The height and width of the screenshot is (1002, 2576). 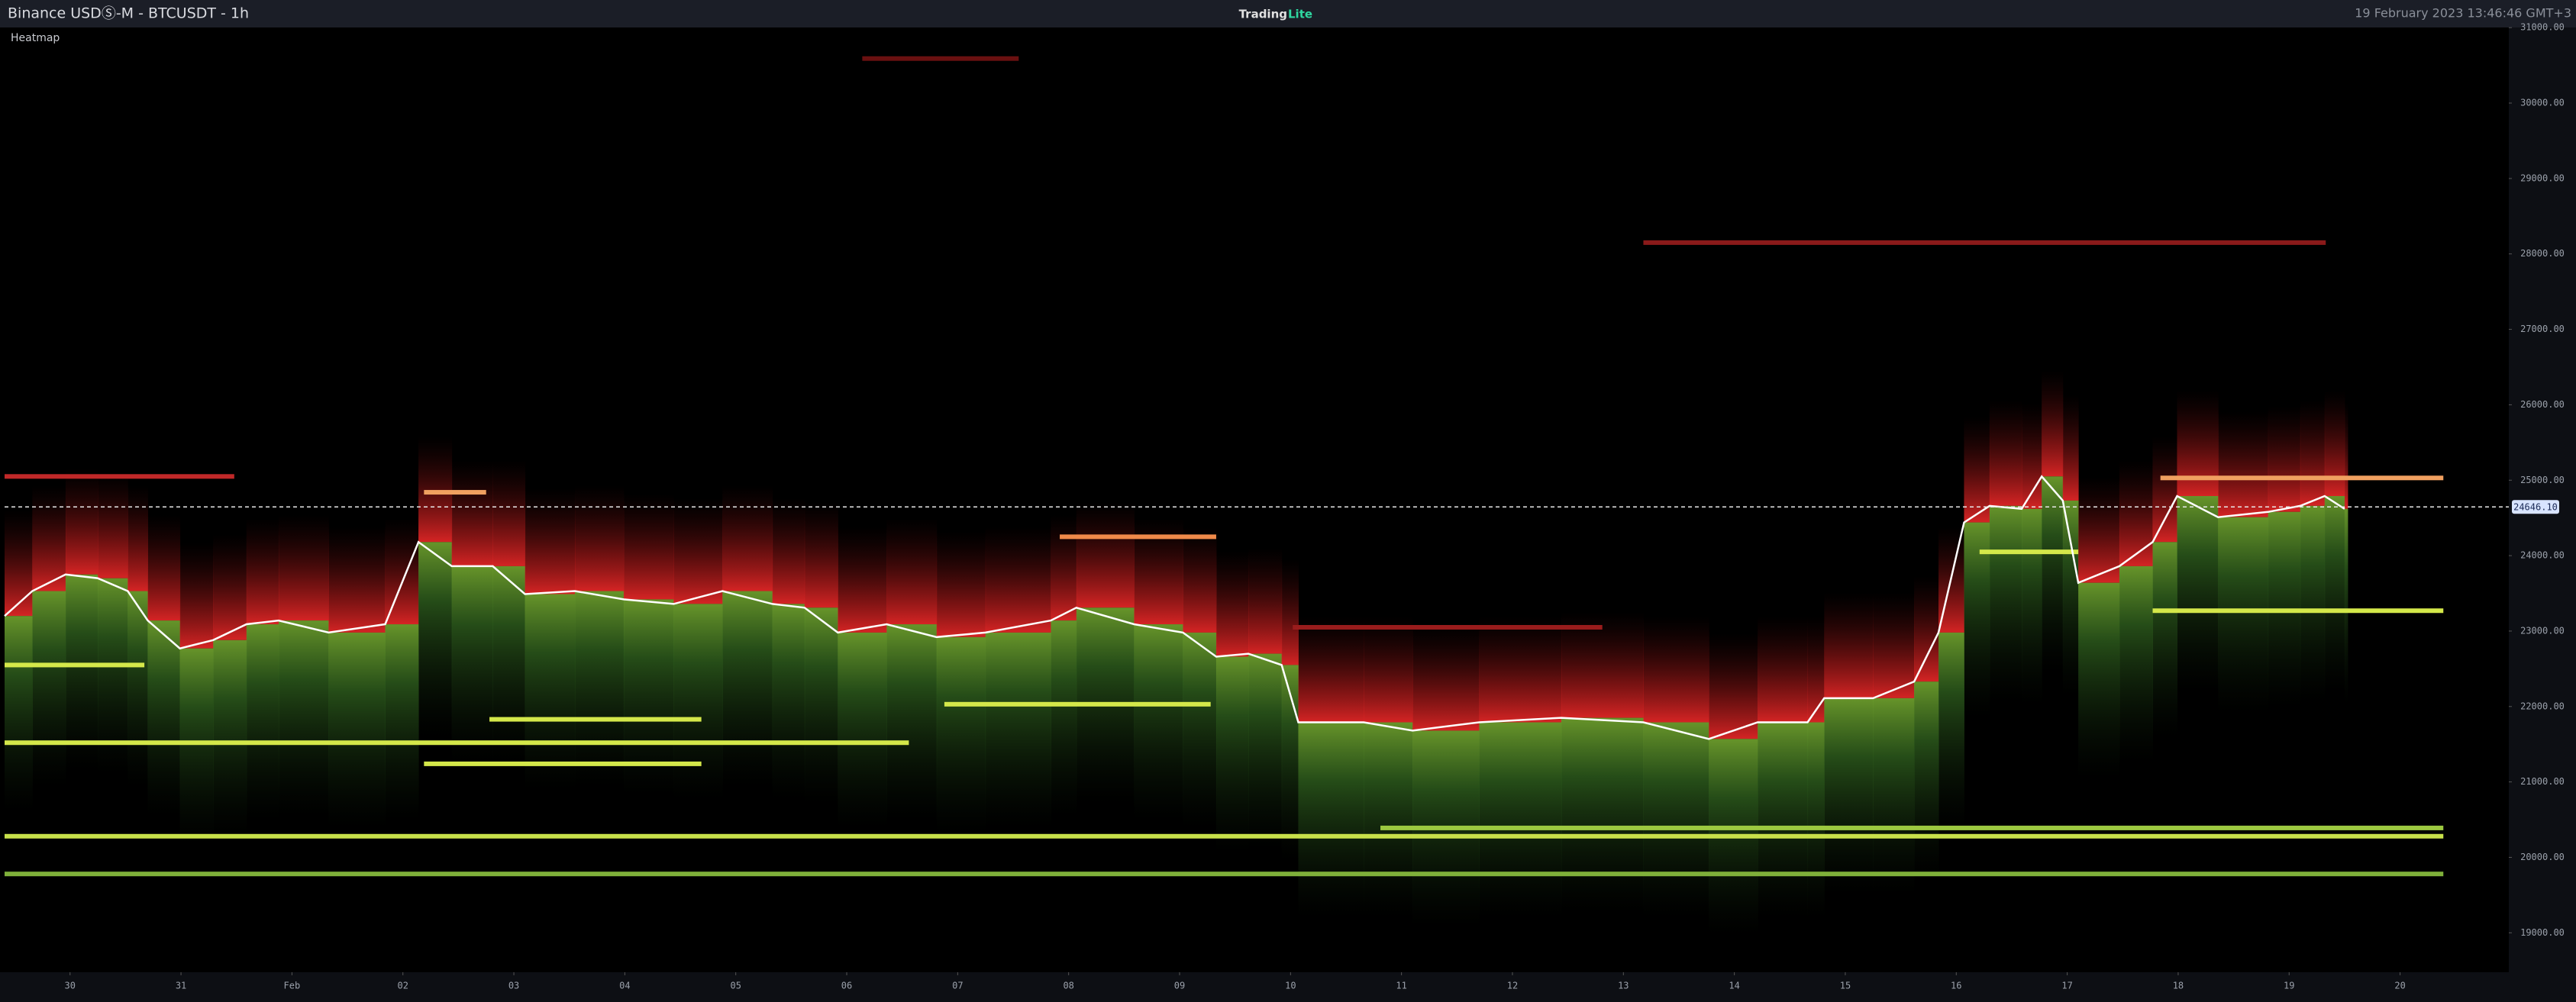 What do you see at coordinates (2066, 986) in the screenshot?
I see `x-tick-label: 17` at bounding box center [2066, 986].